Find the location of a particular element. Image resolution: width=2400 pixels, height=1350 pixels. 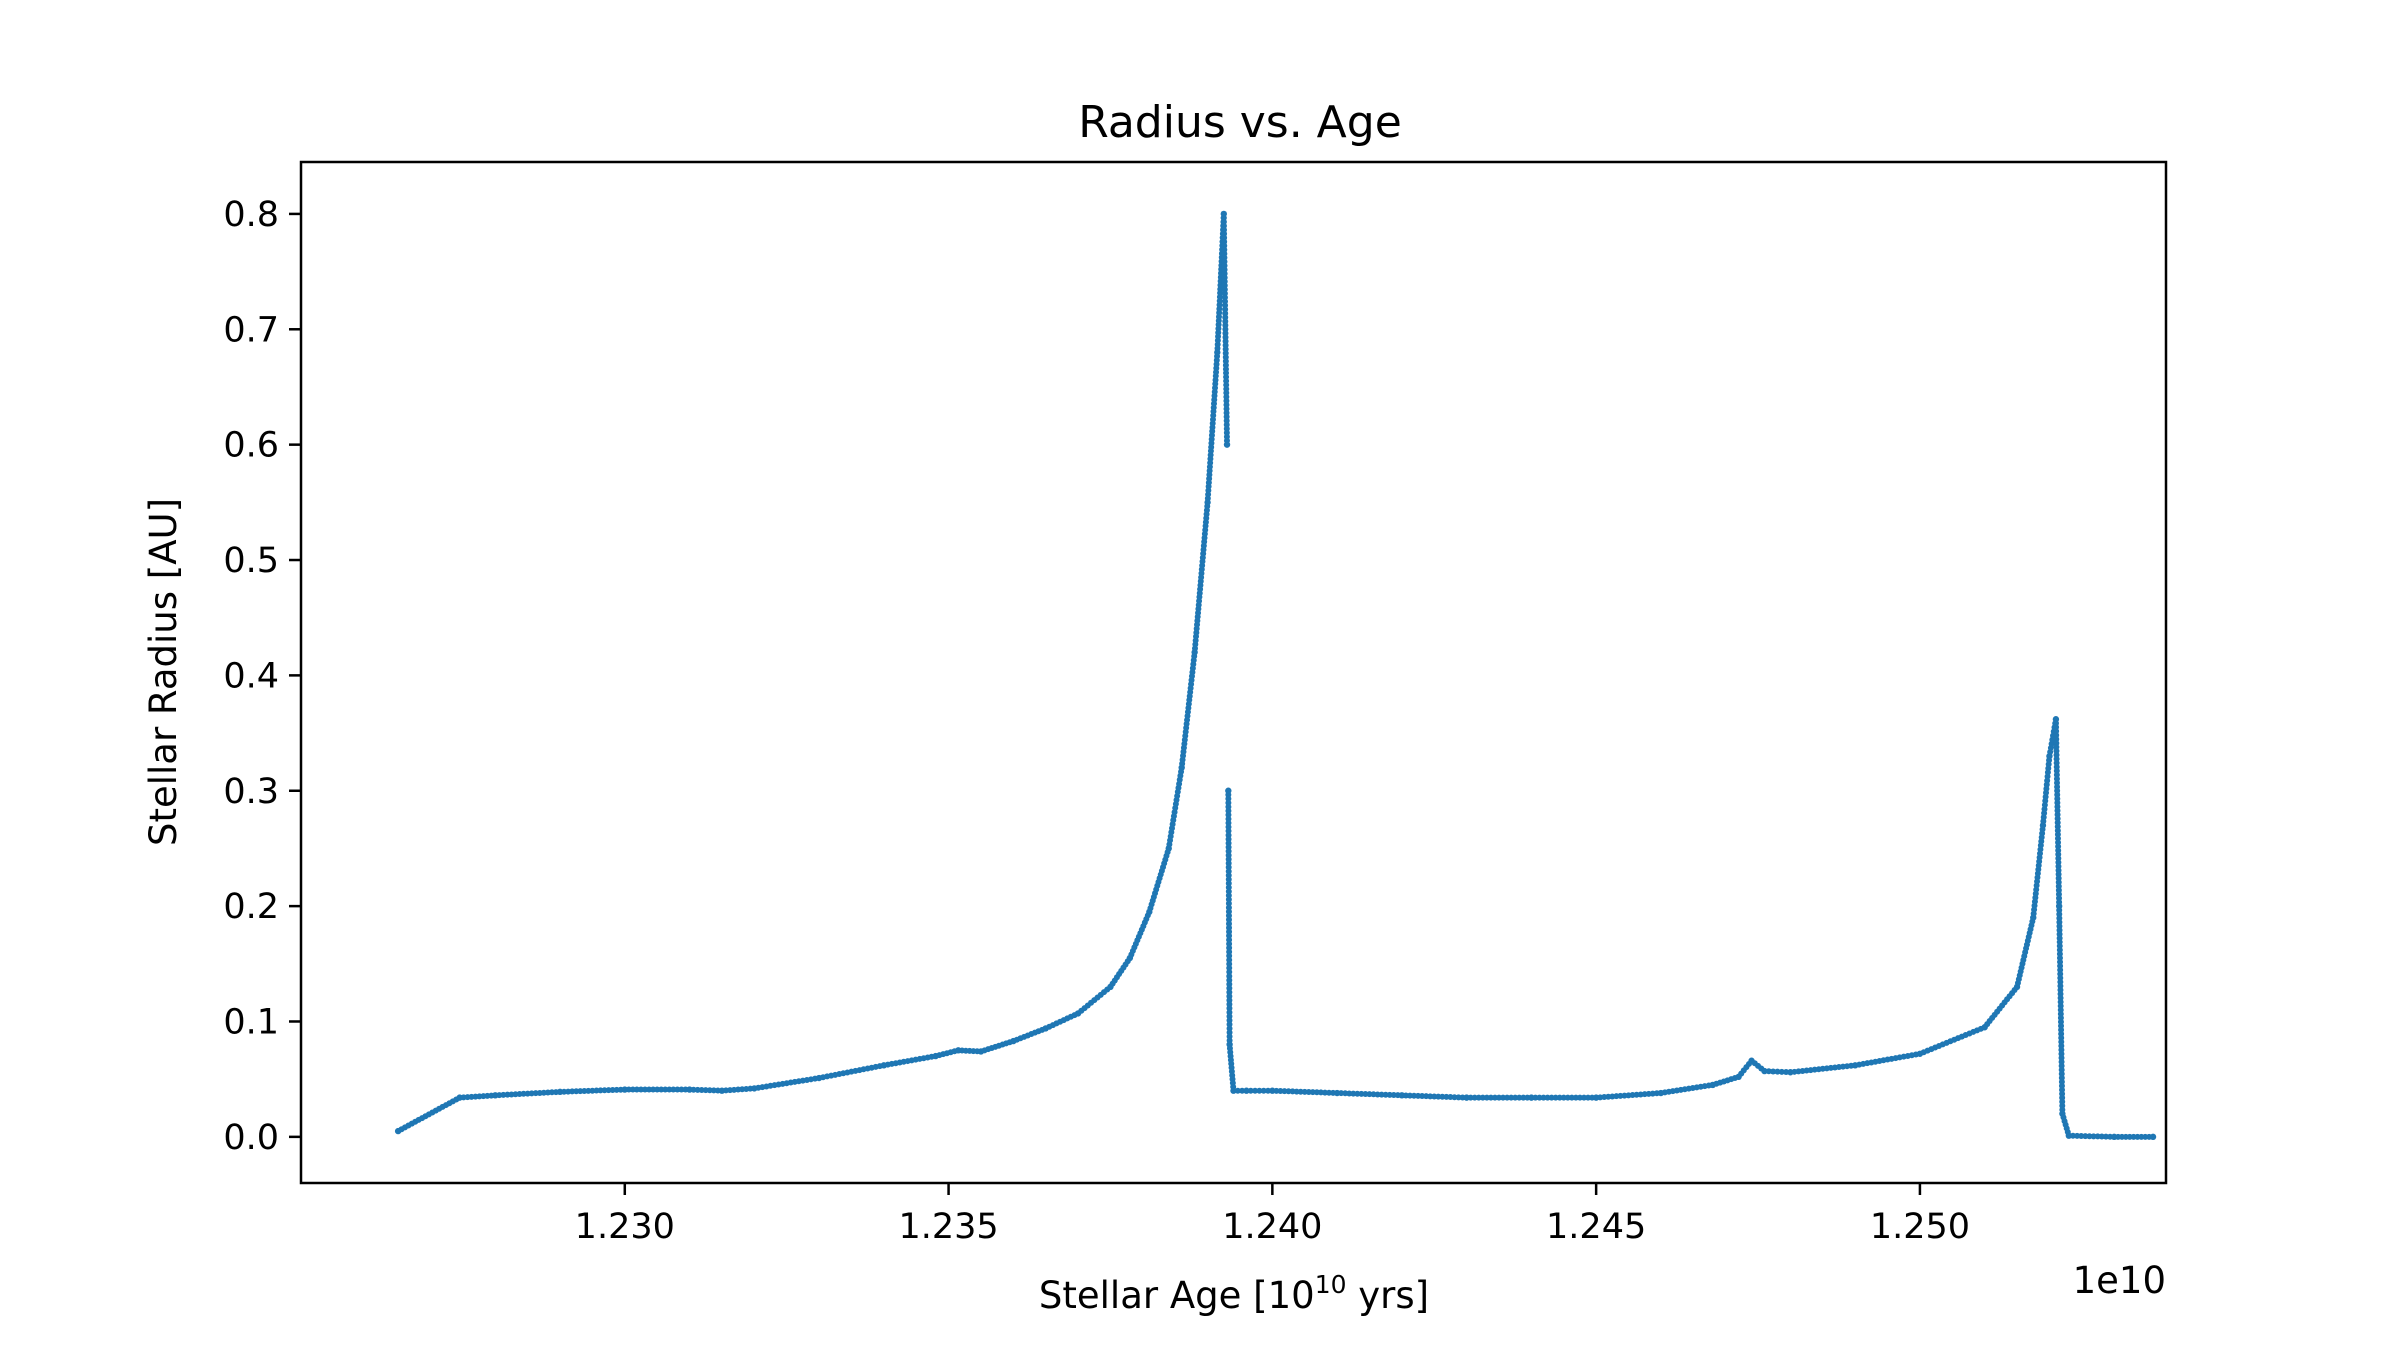

chart-title: Radius vs. Age is located at coordinates (1240, 122).